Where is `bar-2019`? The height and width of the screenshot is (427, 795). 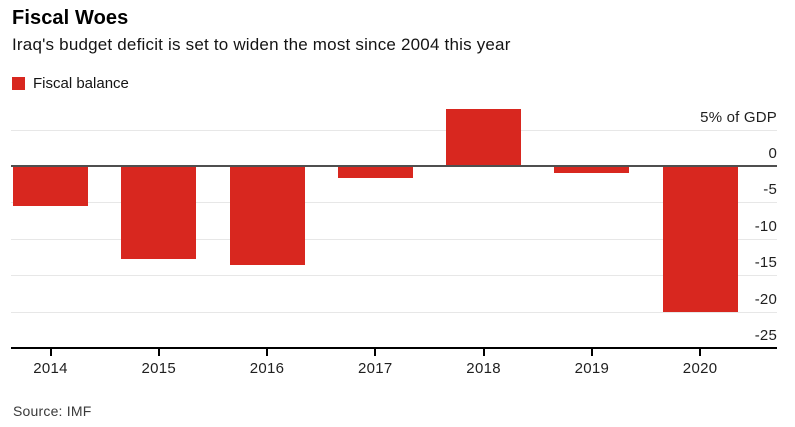 bar-2019 is located at coordinates (592, 169).